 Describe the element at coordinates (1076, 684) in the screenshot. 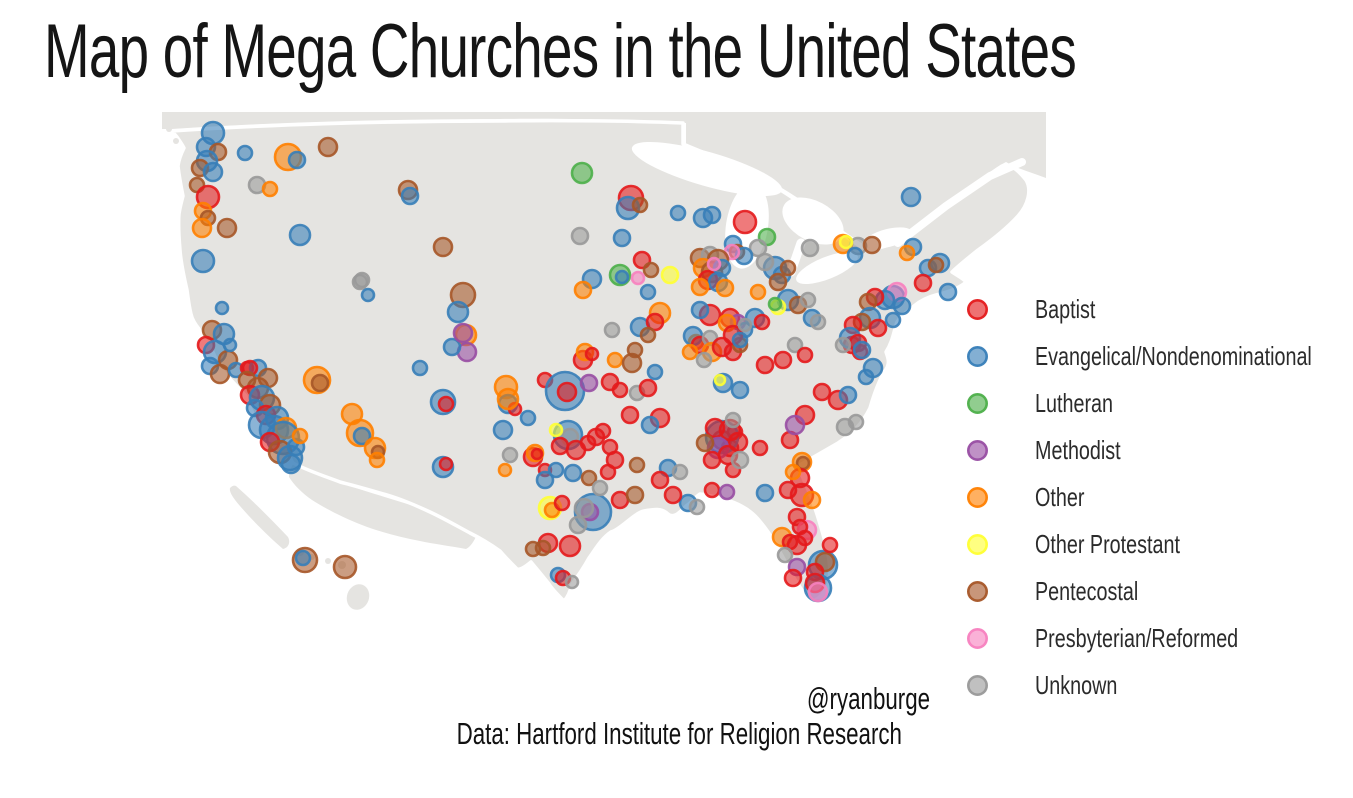

I see `legend-label-unknown: Unknown` at that location.